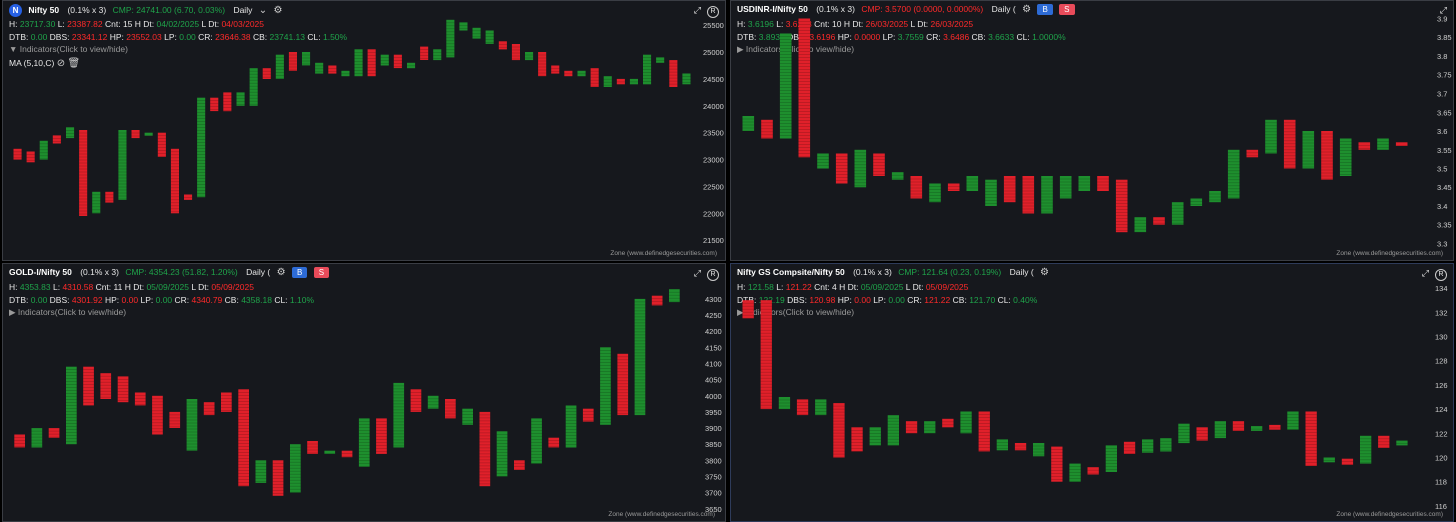  I want to click on symbol-title: GOLD-I/Nifty 50, so click(40, 272).